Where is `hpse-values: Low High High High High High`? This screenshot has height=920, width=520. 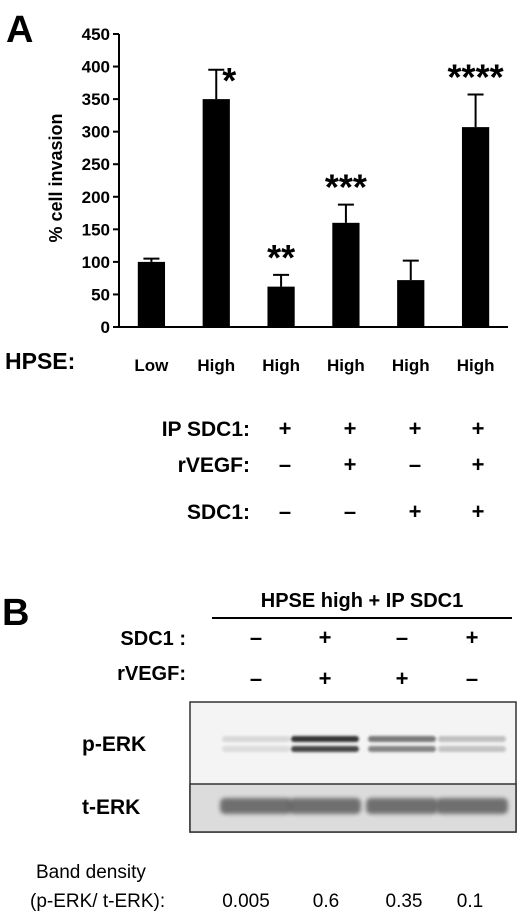
hpse-values: Low High High High High High is located at coordinates (314, 365).